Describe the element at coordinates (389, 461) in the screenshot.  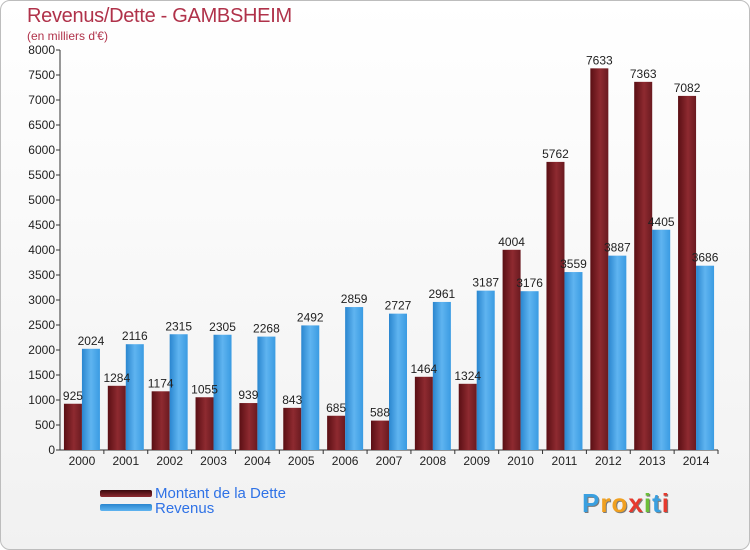
I see `x-tick-label: 2007` at that location.